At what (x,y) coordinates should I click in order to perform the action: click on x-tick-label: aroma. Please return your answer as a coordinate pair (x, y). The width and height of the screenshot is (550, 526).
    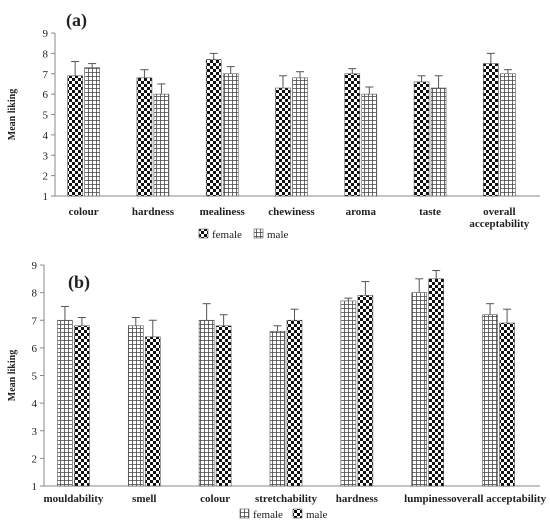
    Looking at the image, I should click on (361, 212).